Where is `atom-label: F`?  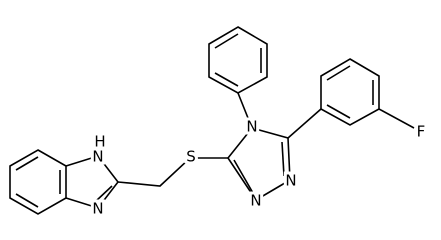 atom-label: F is located at coordinates (421, 132).